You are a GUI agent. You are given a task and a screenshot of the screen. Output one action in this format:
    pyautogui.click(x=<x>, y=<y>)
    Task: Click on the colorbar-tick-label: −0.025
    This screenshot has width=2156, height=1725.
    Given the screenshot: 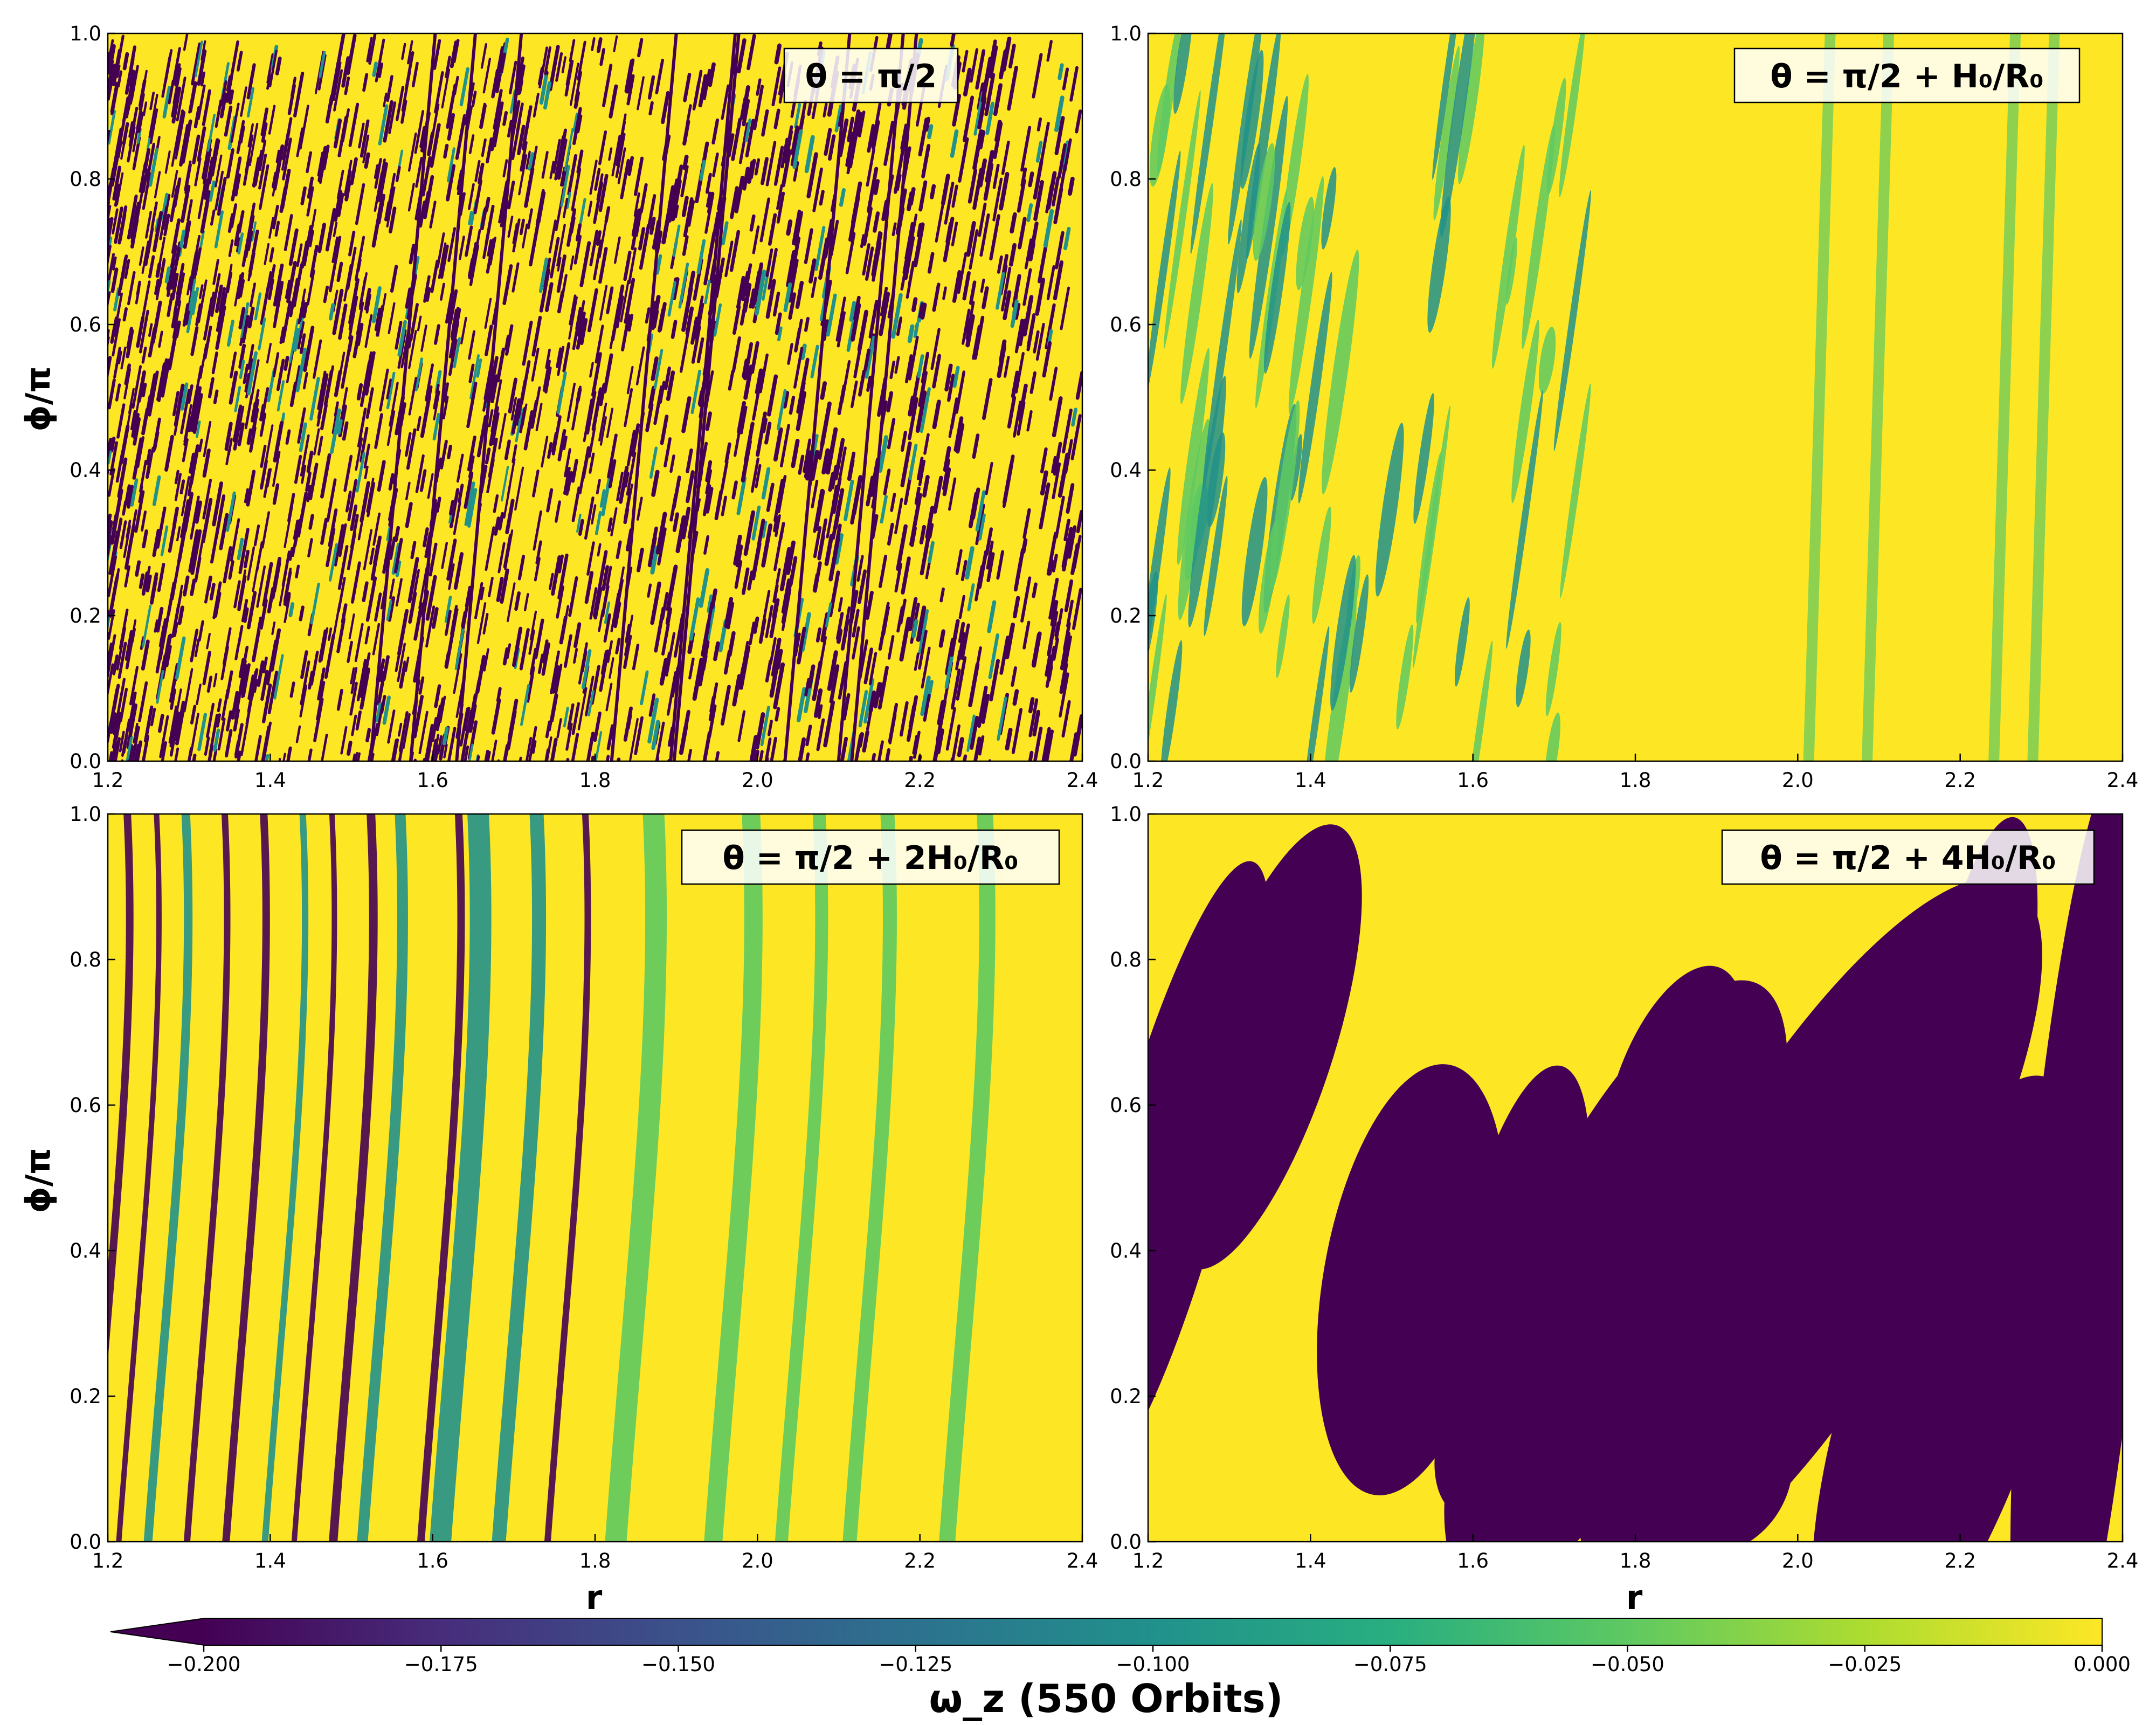 What is the action you would take?
    pyautogui.click(x=1865, y=1664)
    